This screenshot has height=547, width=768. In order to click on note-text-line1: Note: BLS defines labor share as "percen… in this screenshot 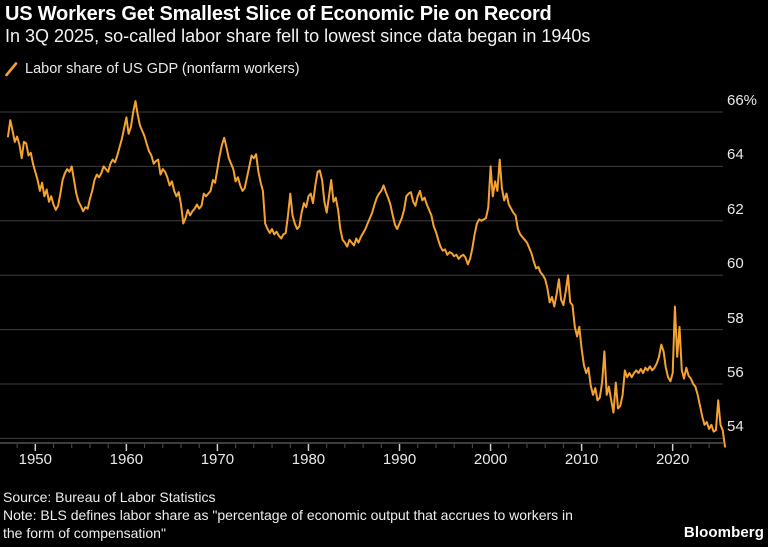, I will do `click(288, 515)`.